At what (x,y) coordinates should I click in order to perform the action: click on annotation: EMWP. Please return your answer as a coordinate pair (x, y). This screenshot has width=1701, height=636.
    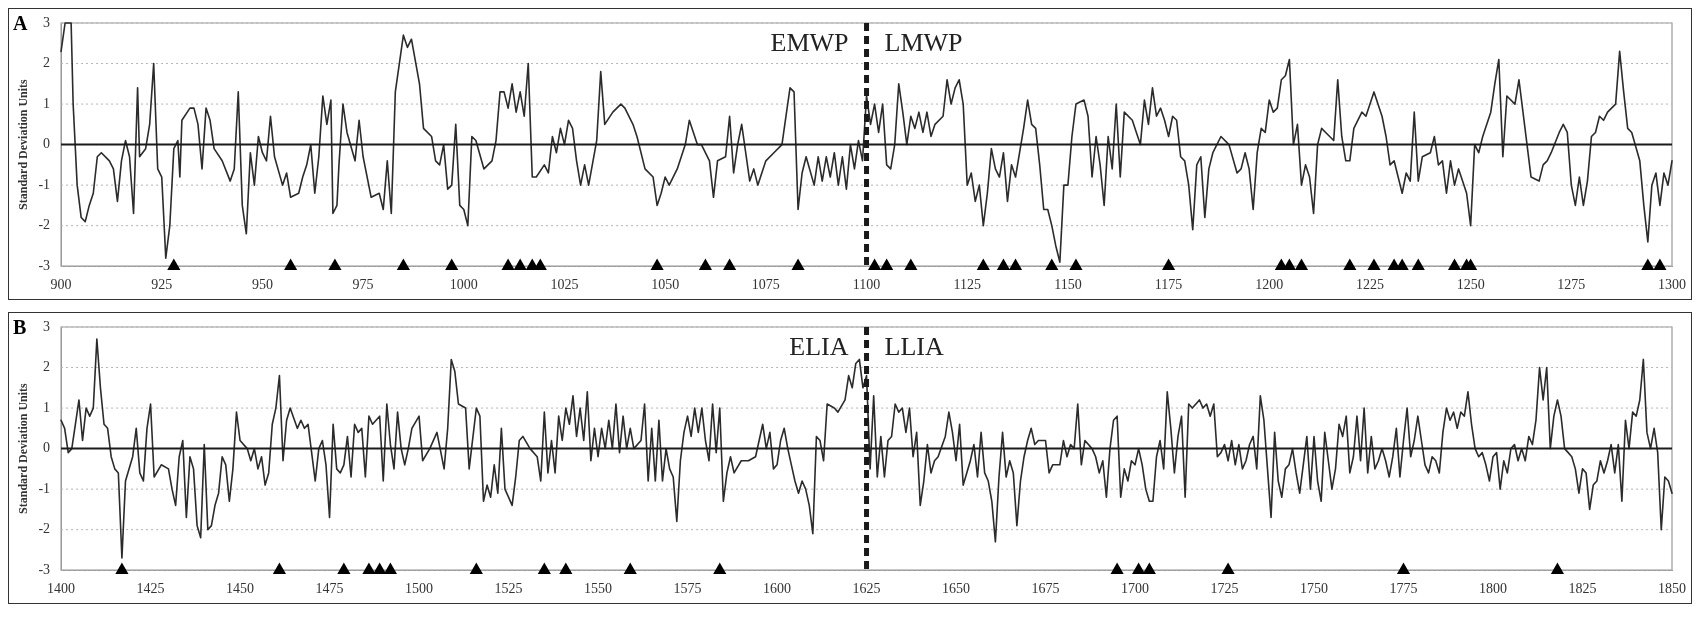
    Looking at the image, I should click on (809, 42).